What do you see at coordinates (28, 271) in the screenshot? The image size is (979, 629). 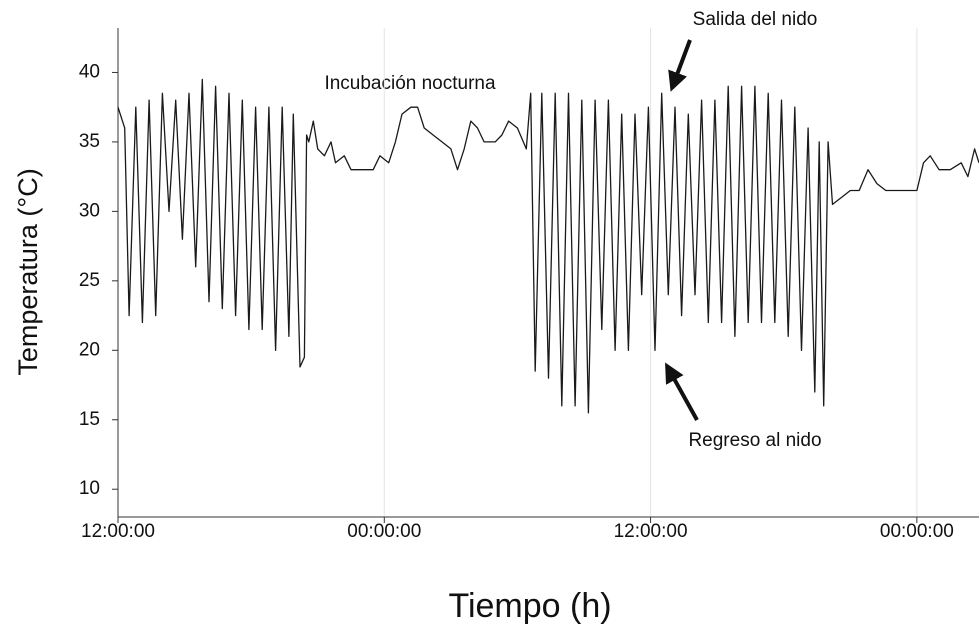 I see `y-axis-label: Temperatura (°C)` at bounding box center [28, 271].